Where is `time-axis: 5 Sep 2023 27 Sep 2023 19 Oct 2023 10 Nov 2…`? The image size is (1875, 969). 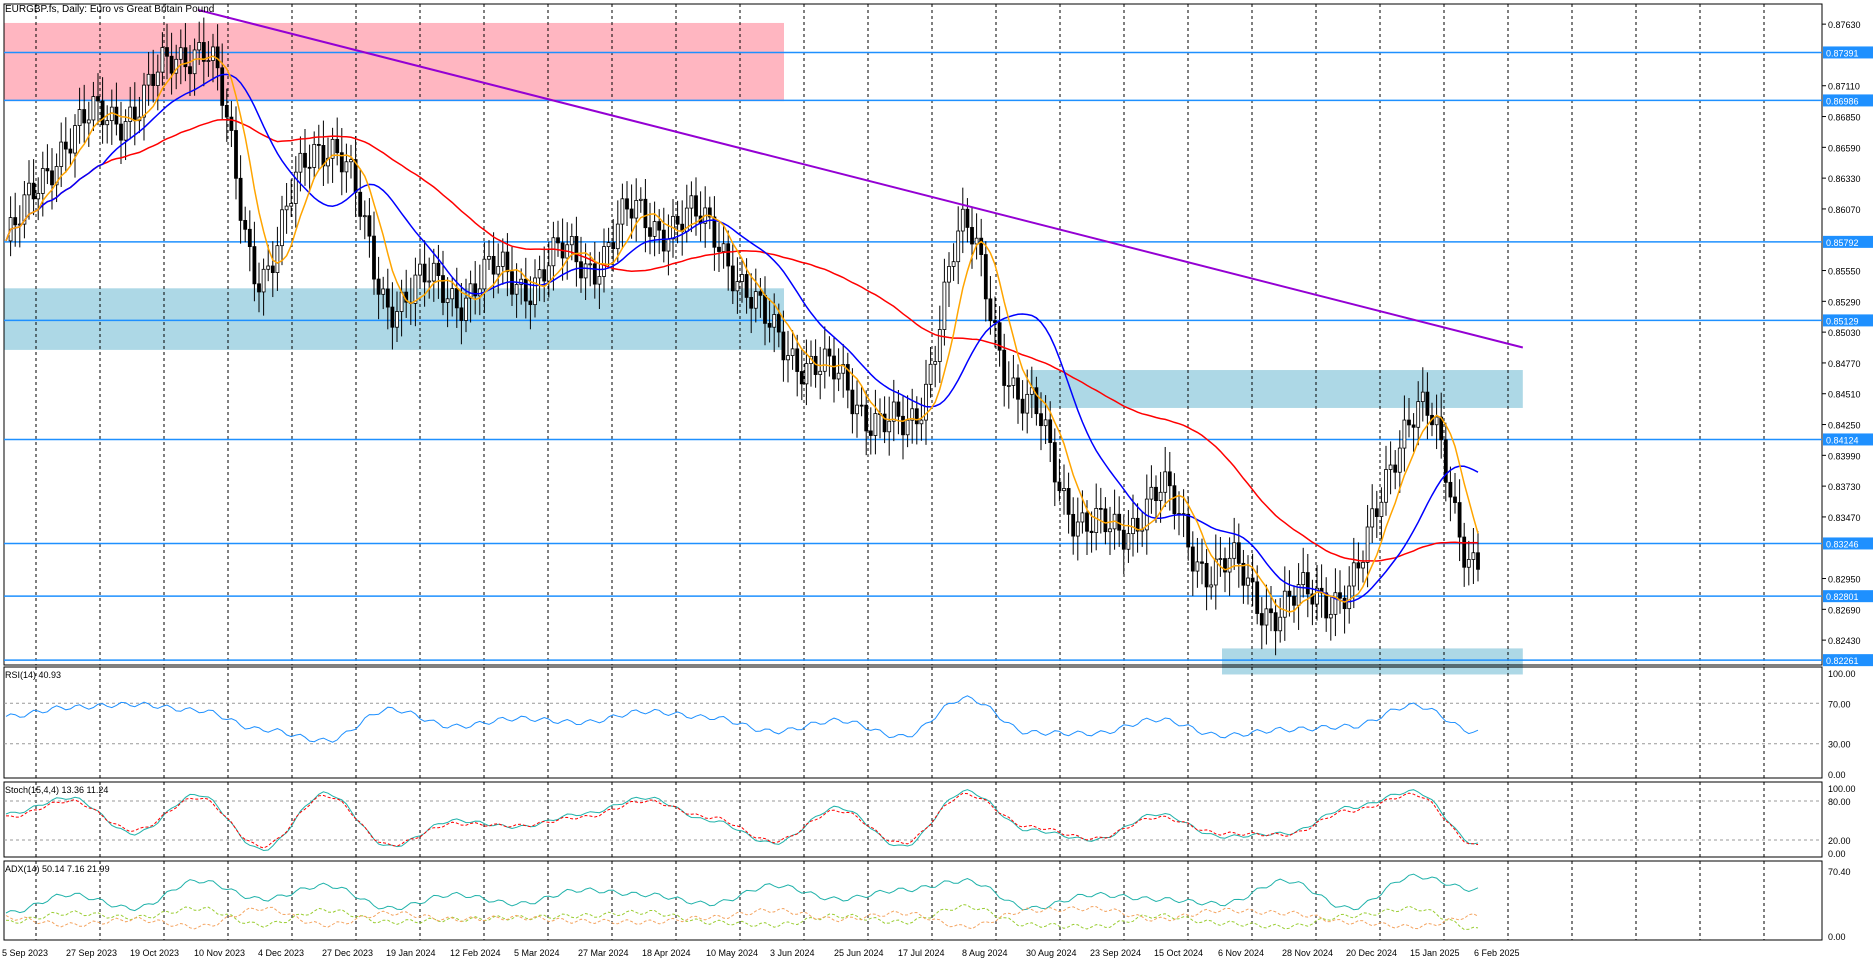
time-axis: 5 Sep 2023 27 Sep 2023 19 Oct 2023 10 Nov 2… is located at coordinates (761, 953).